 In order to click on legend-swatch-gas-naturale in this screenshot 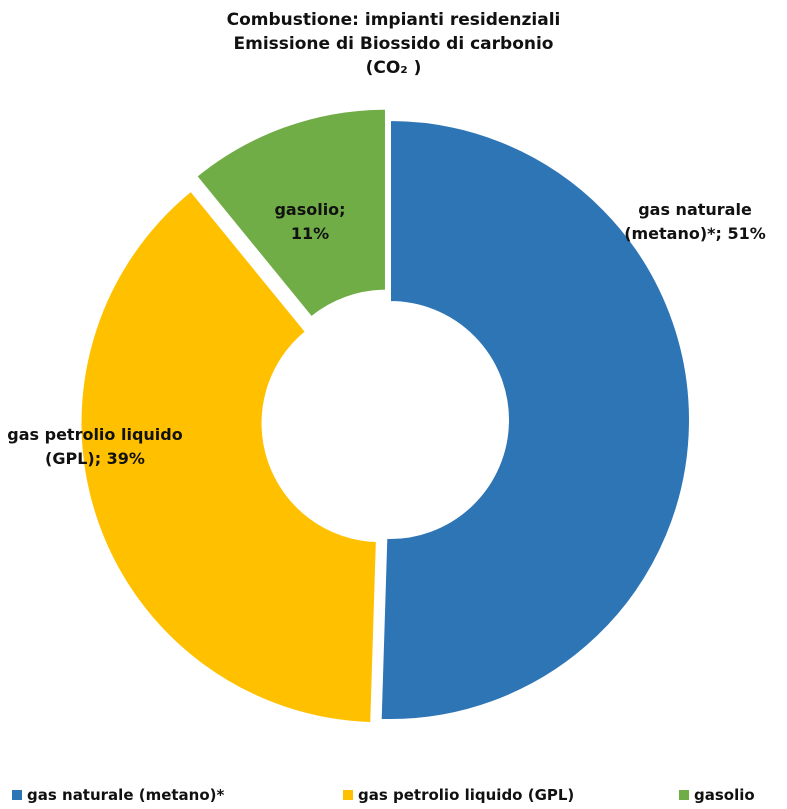, I will do `click(17, 795)`.